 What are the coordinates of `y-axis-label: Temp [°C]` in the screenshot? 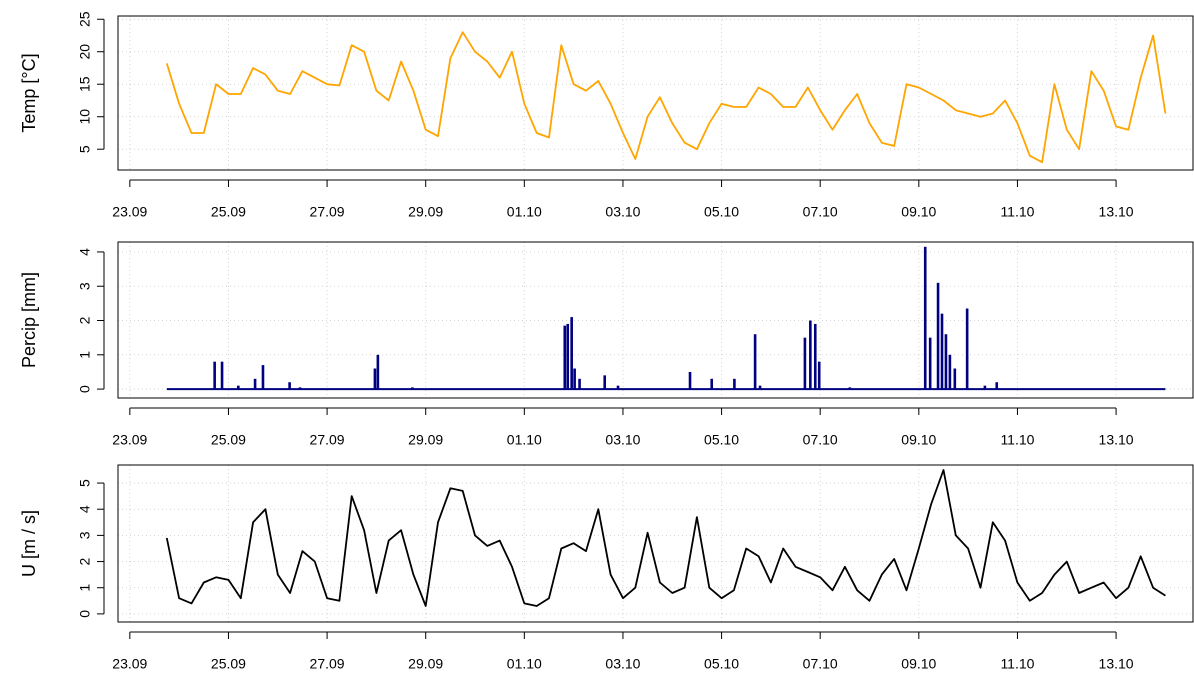 It's located at (29, 92).